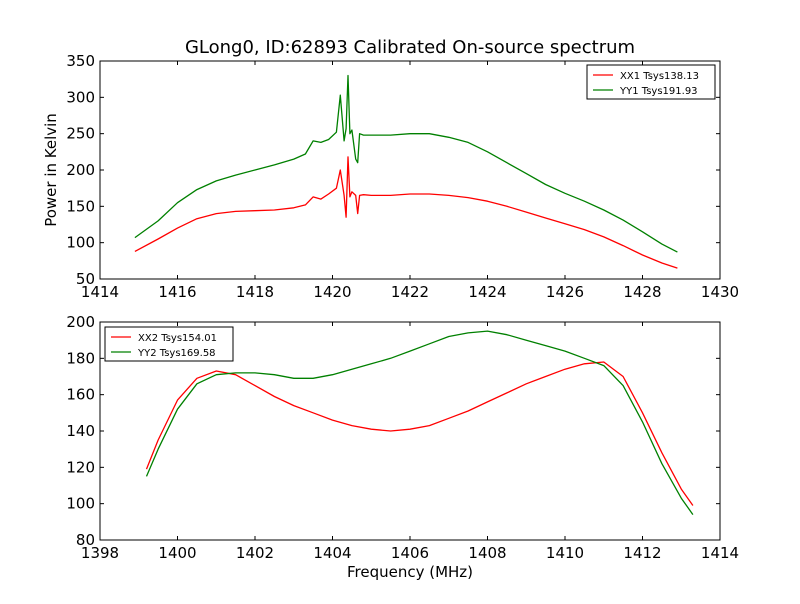  What do you see at coordinates (255, 292) in the screenshot?
I see `x-tick-label: 1418` at bounding box center [255, 292].